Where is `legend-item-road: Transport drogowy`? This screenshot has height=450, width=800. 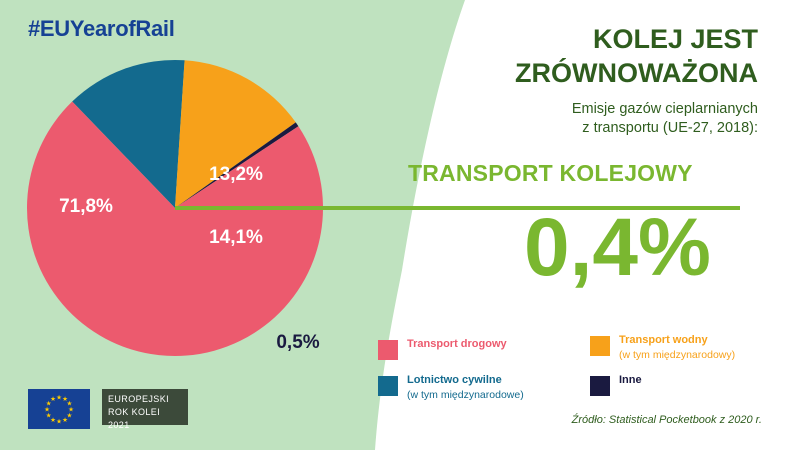
legend-item-road: Transport drogowy is located at coordinates (442, 348).